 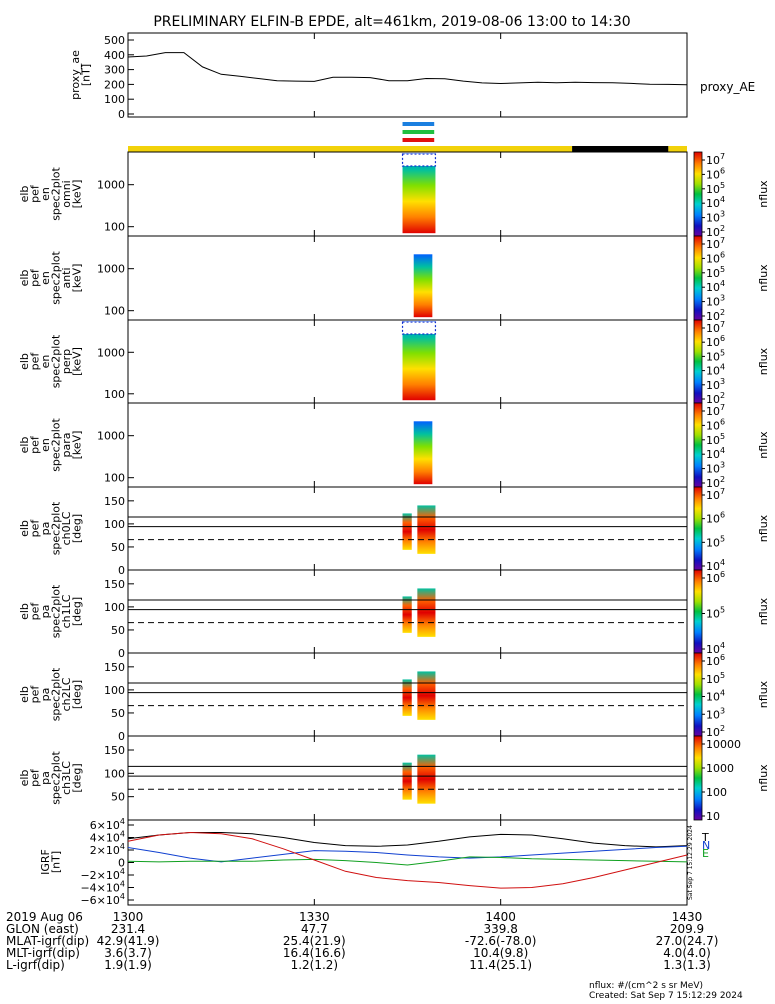 I want to click on y-tick-label: 0, so click(x=121, y=570).